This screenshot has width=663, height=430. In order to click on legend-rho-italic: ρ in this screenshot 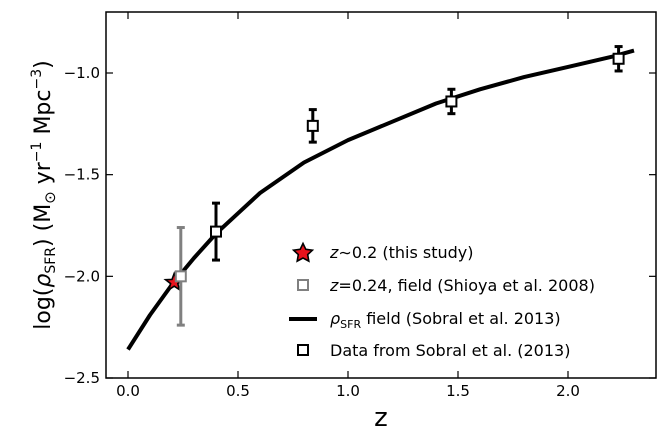, I will do `click(335, 318)`.